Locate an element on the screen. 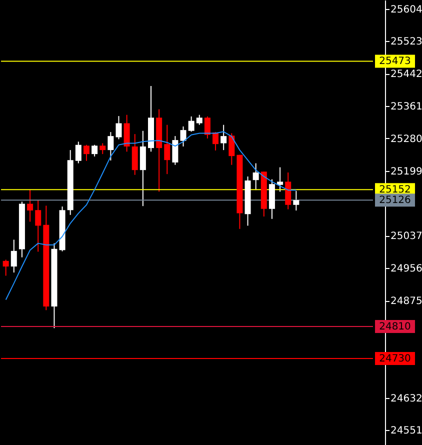 The height and width of the screenshot is (445, 422). ref-line-label: 25126 is located at coordinates (395, 200).